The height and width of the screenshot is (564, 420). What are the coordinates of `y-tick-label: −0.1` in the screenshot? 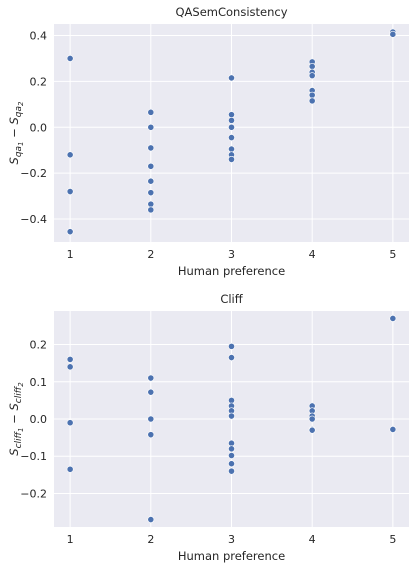 It's located at (33, 456).